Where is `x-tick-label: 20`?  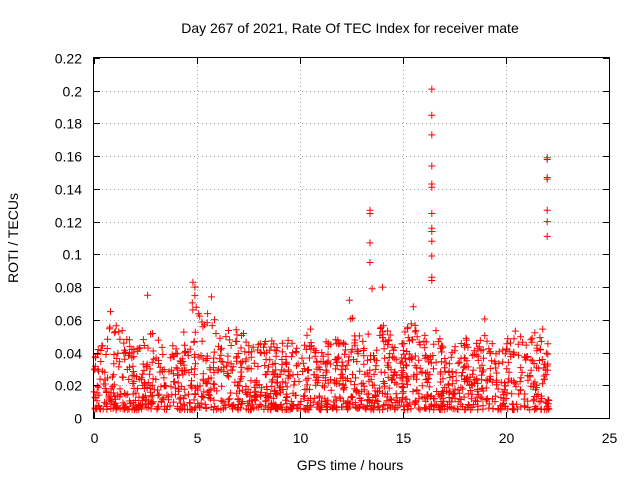
x-tick-label: 20 is located at coordinates (507, 438).